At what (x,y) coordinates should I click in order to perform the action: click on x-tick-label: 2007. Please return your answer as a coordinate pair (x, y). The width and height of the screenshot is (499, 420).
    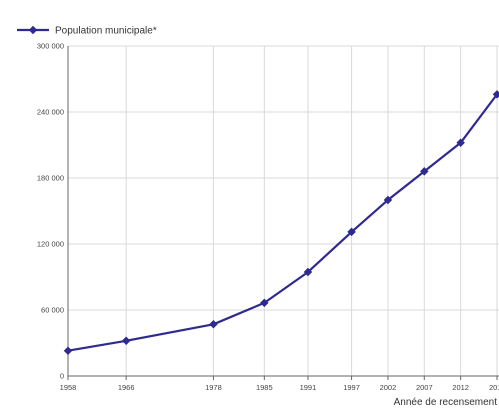
    Looking at the image, I should click on (424, 387).